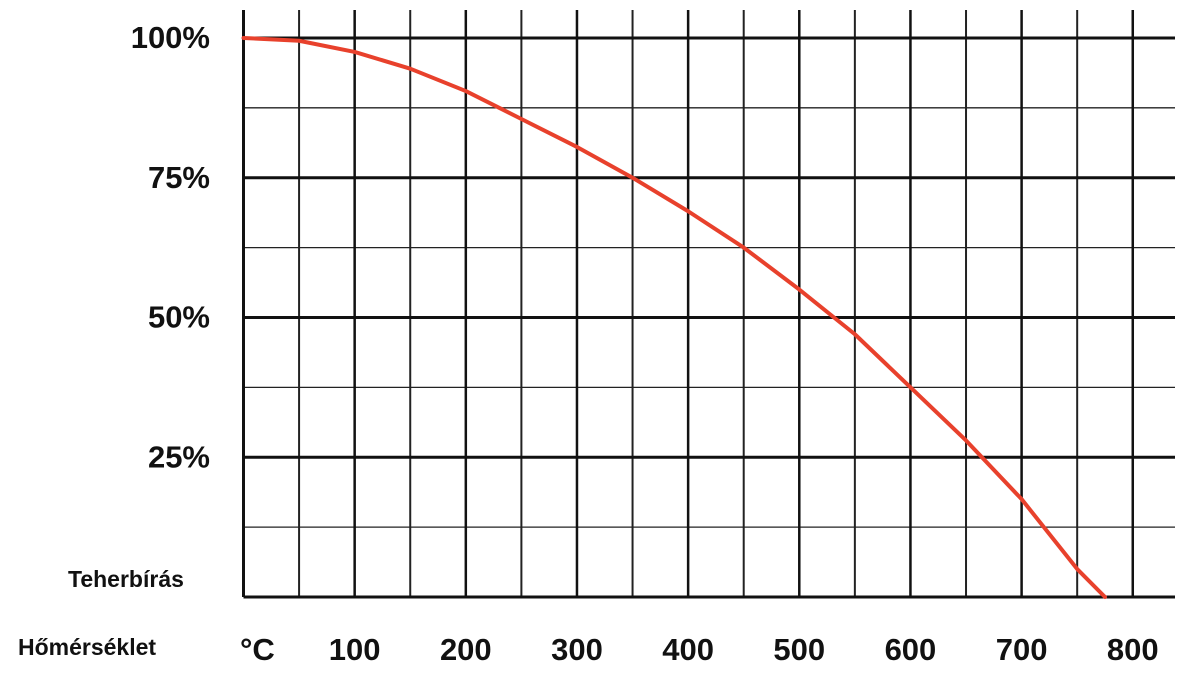  Describe the element at coordinates (799, 649) in the screenshot. I see `x-tick-label: 500` at that location.